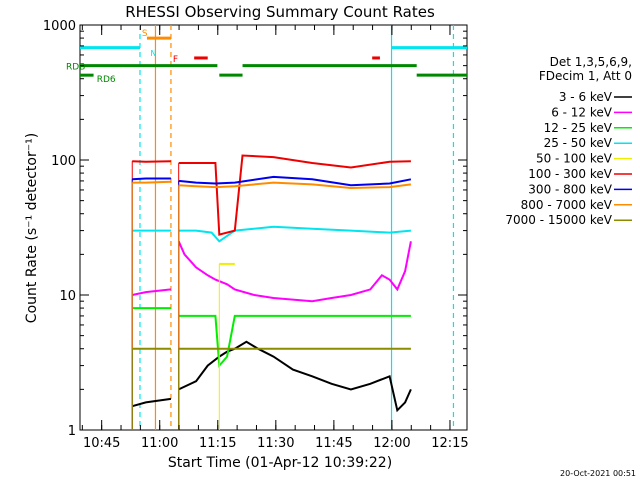  Describe the element at coordinates (582, 112) in the screenshot. I see `legend-label: 6 - 12 keV` at that location.